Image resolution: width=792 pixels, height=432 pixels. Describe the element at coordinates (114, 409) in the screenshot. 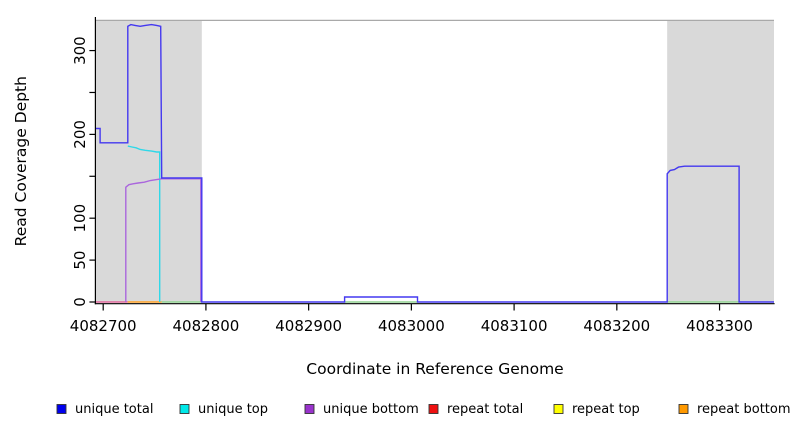

I see `legend-label-unique-total: unique total` at that location.